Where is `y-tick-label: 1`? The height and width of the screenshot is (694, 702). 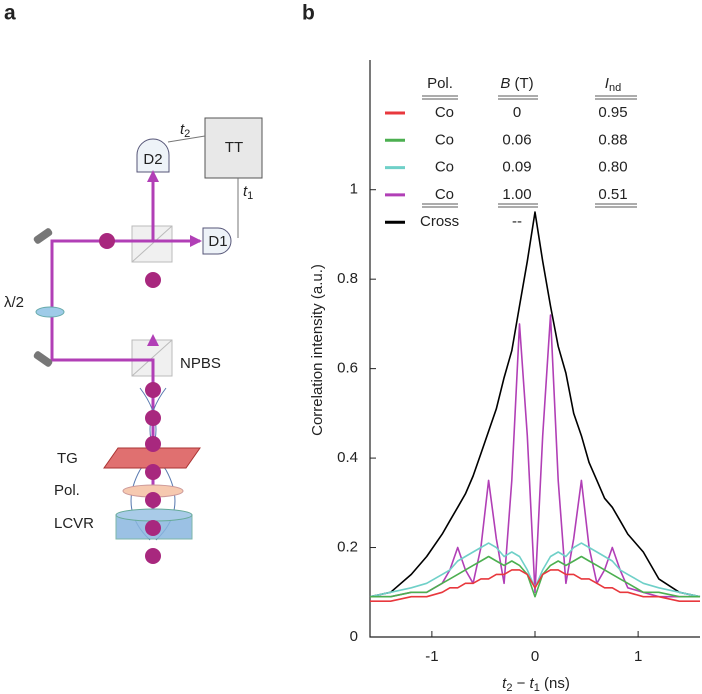
y-tick-label: 1 is located at coordinates (354, 189).